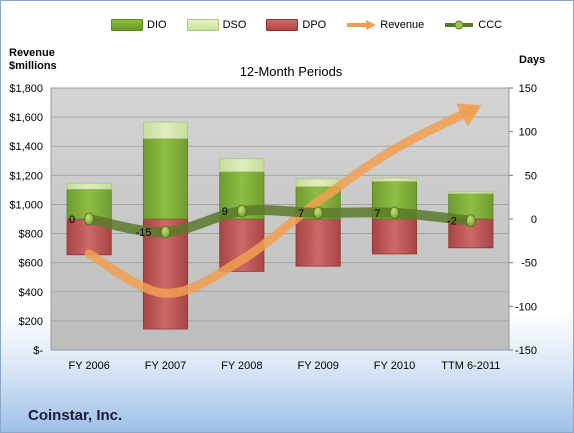 Image resolution: width=574 pixels, height=433 pixels. What do you see at coordinates (26, 147) in the screenshot?
I see `left-tick-label: $1,400` at bounding box center [26, 147].